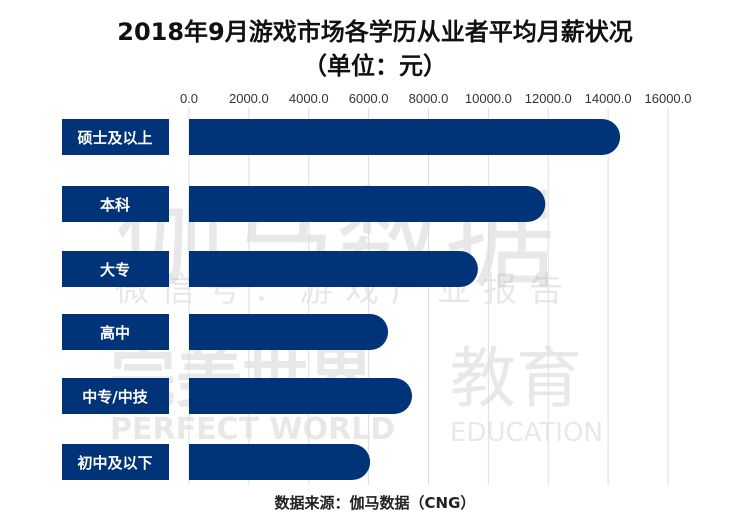 Image resolution: width=750 pixels, height=527 pixels. I want to click on category-label: 大专, so click(115, 270).